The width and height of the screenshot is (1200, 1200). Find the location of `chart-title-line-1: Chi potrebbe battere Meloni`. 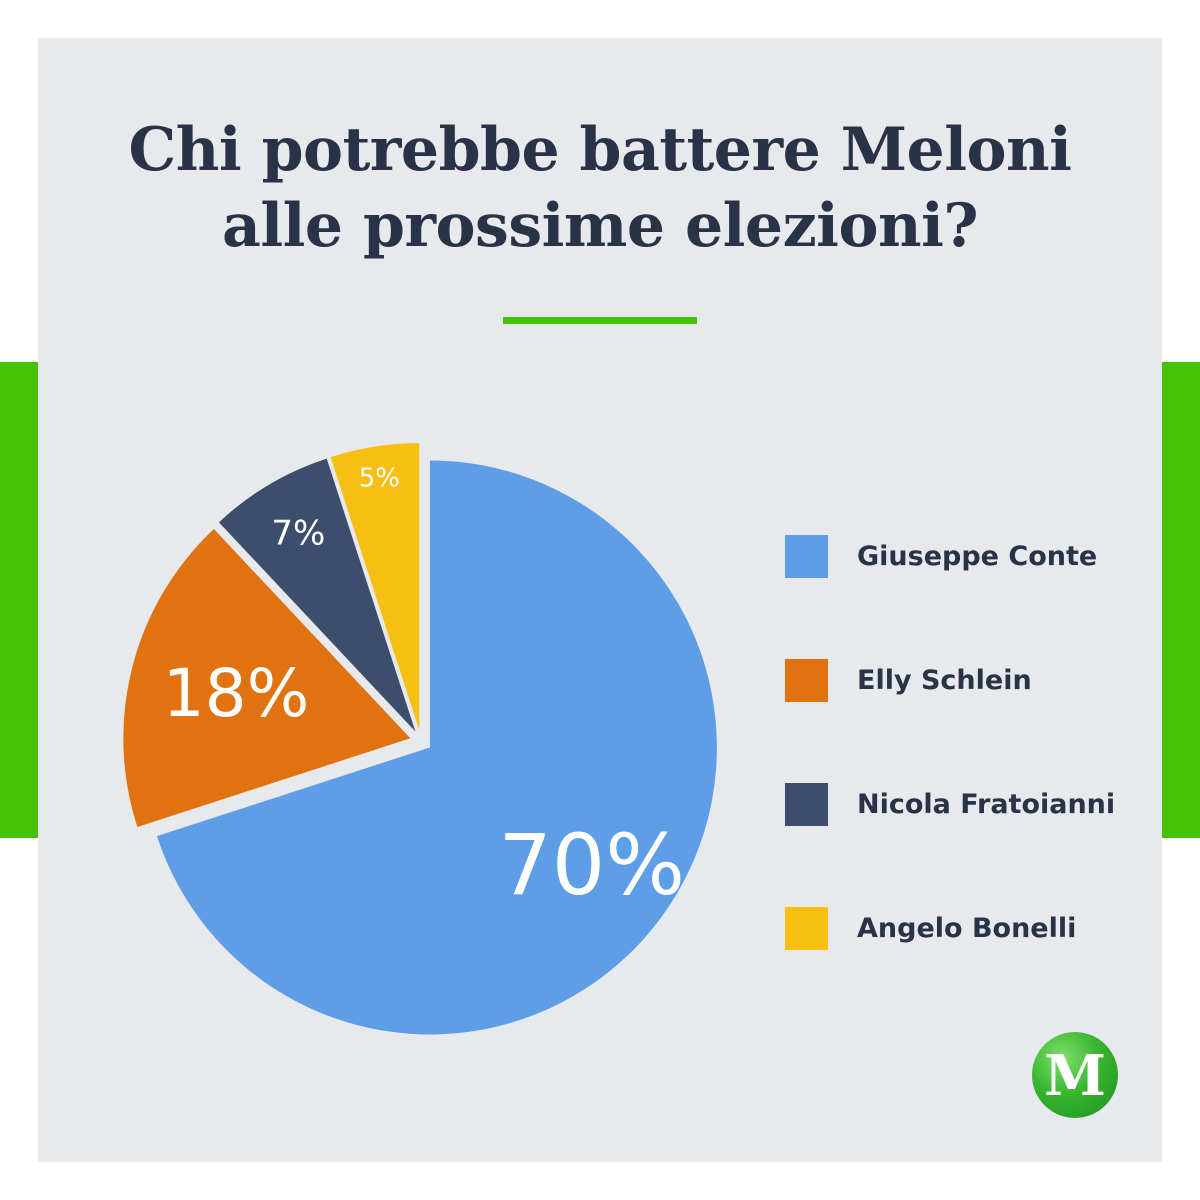

chart-title-line-1: Chi potrebbe battere Meloni is located at coordinates (600, 150).